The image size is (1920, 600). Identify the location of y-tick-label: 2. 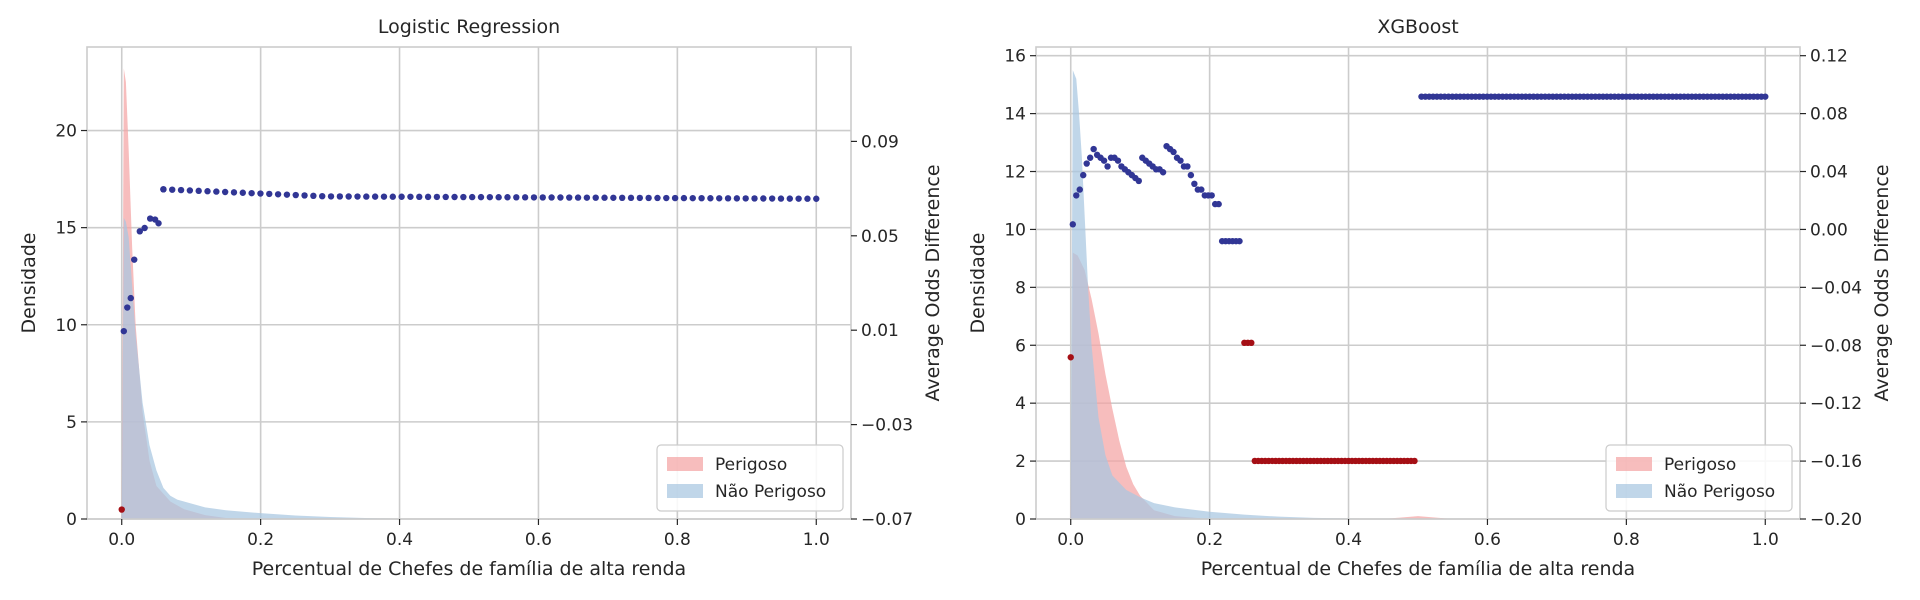
(1020, 462).